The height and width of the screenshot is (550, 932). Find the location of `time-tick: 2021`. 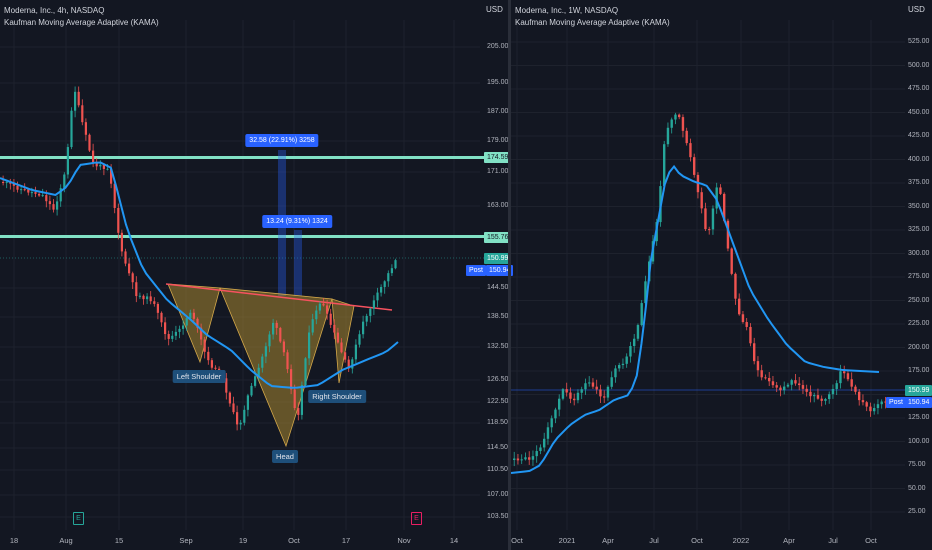

time-tick: 2021 is located at coordinates (567, 540).